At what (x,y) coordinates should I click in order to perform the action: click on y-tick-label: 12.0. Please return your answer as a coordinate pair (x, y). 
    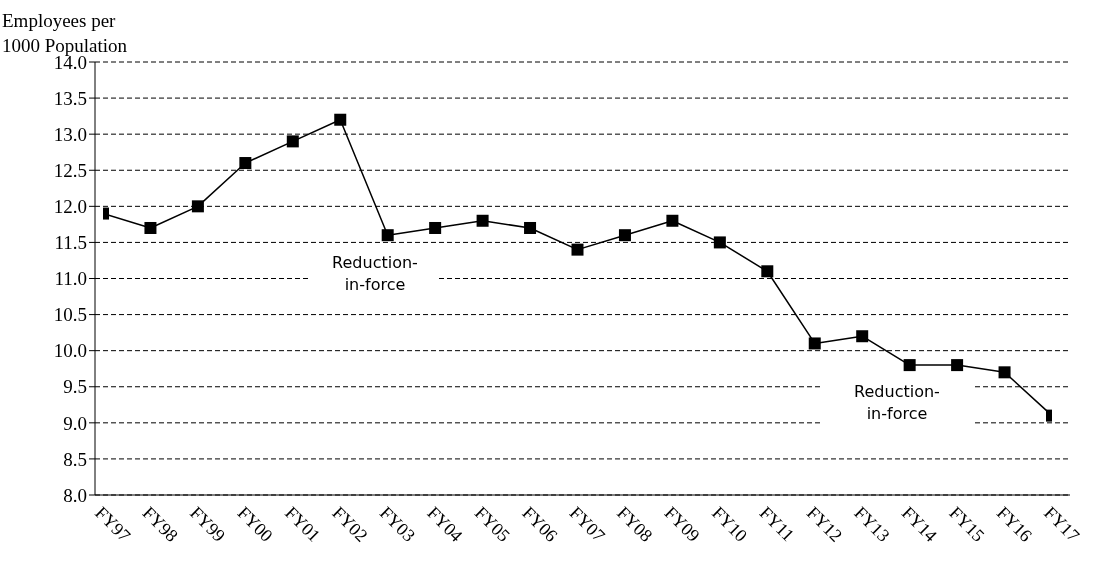
    Looking at the image, I should click on (70, 207).